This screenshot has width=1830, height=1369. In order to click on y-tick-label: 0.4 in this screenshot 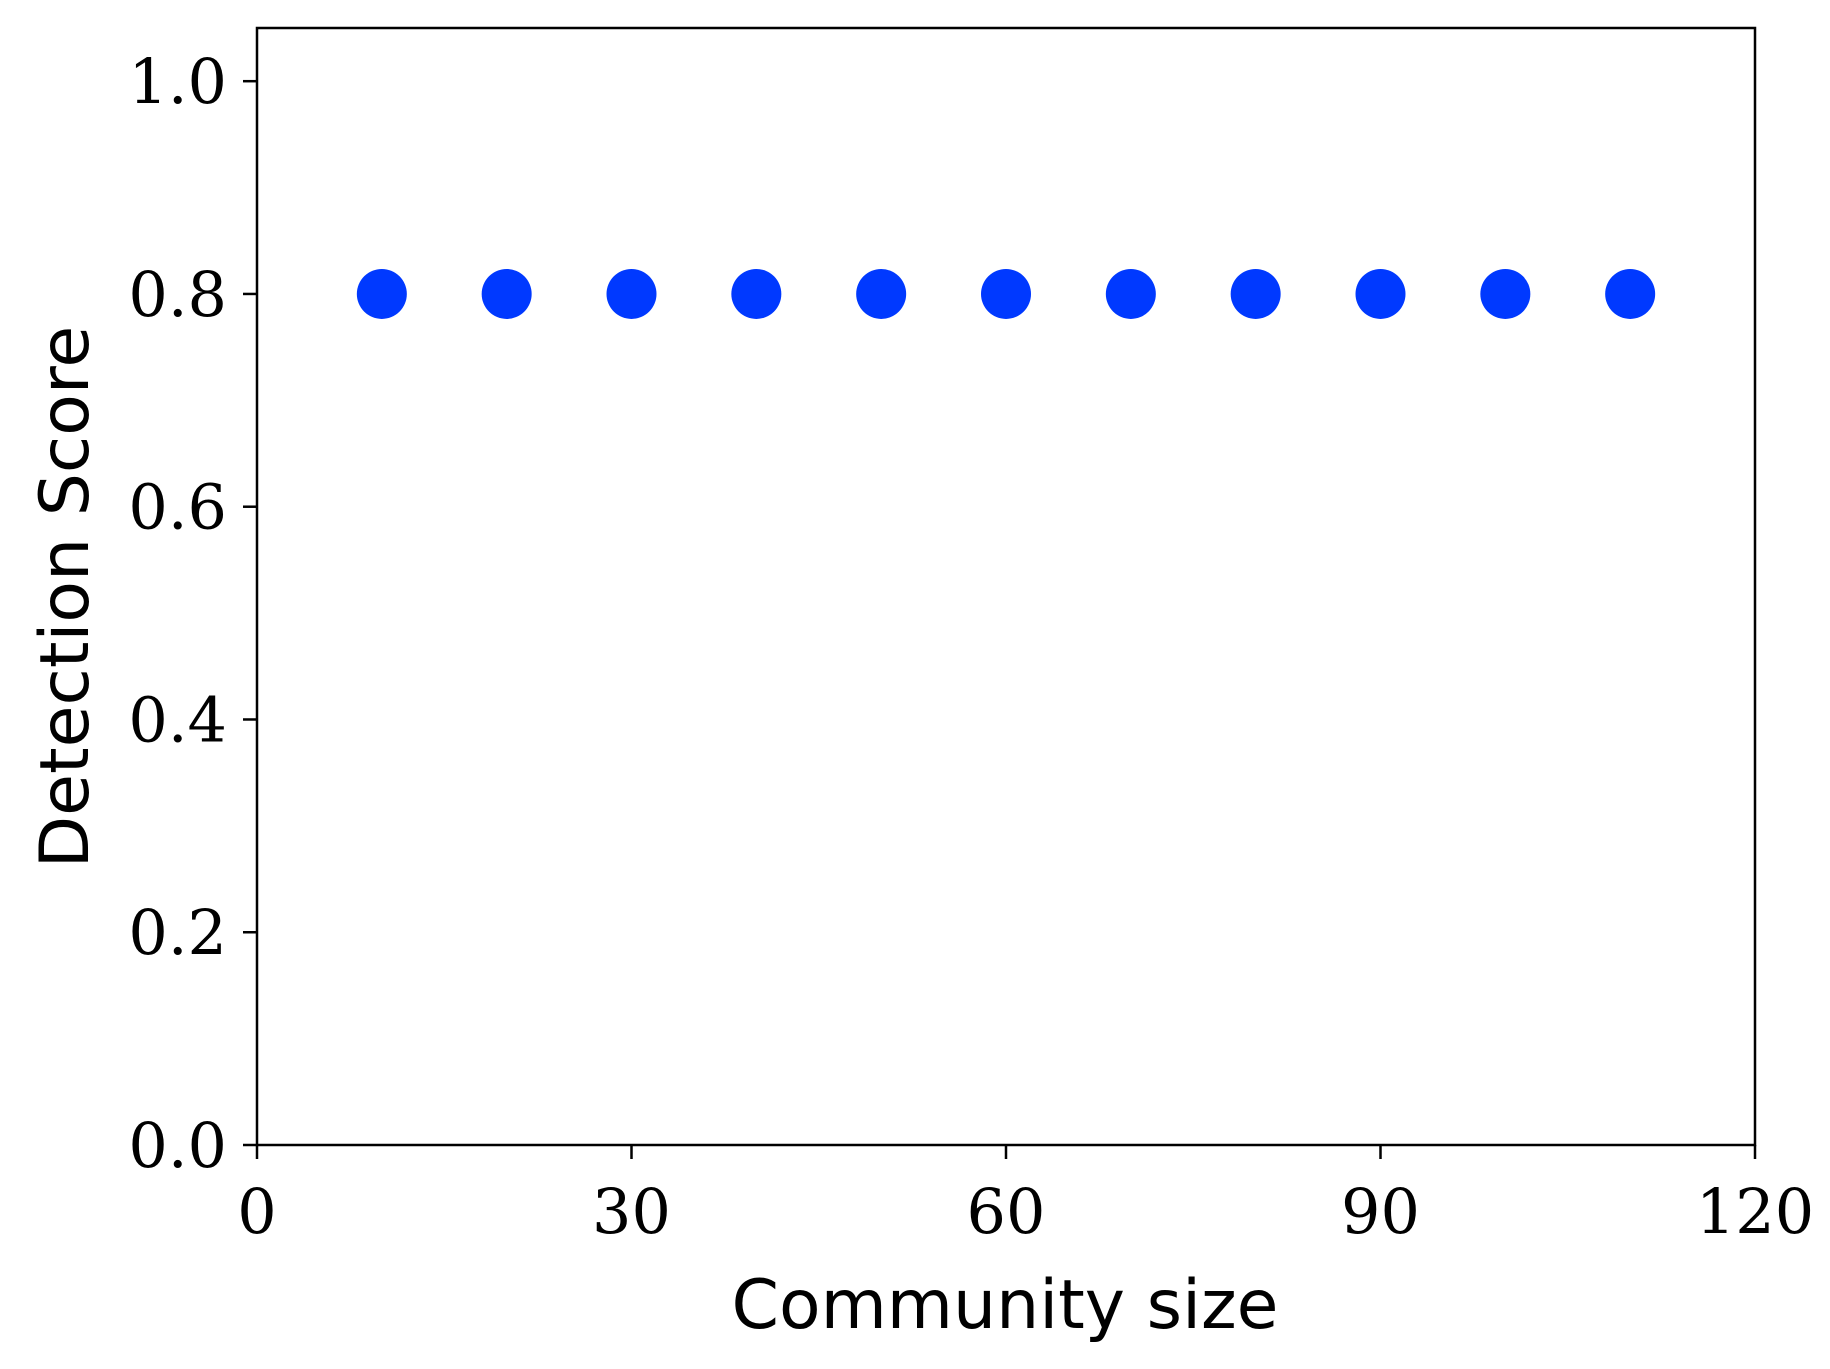, I will do `click(177, 719)`.